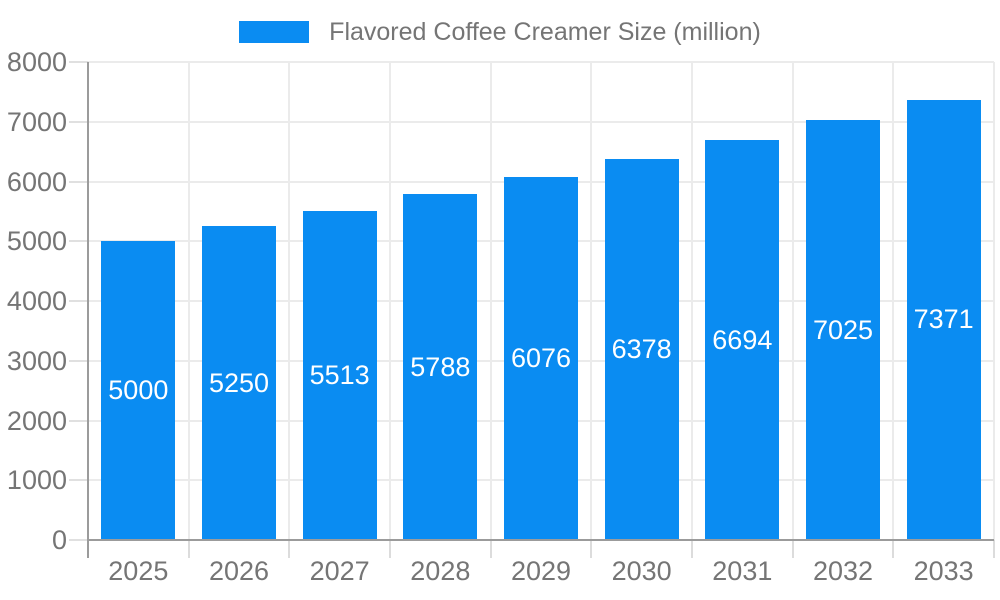  I want to click on bar-value-label: 7371, so click(943, 319).